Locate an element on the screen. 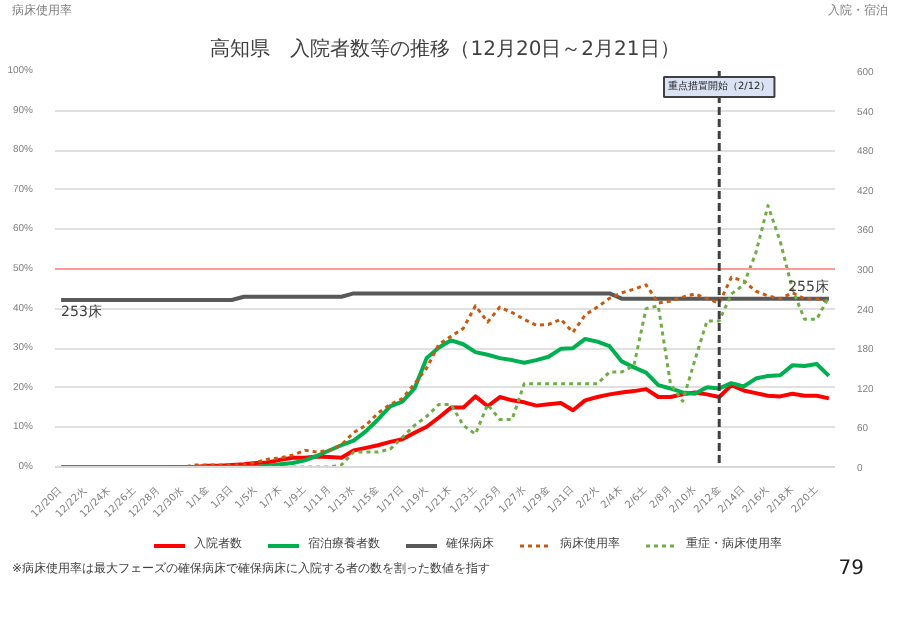 This screenshot has width=924, height=640. chart-title: 高知県 入院者数等の推移（12月20日～2月21日） is located at coordinates (445, 49).